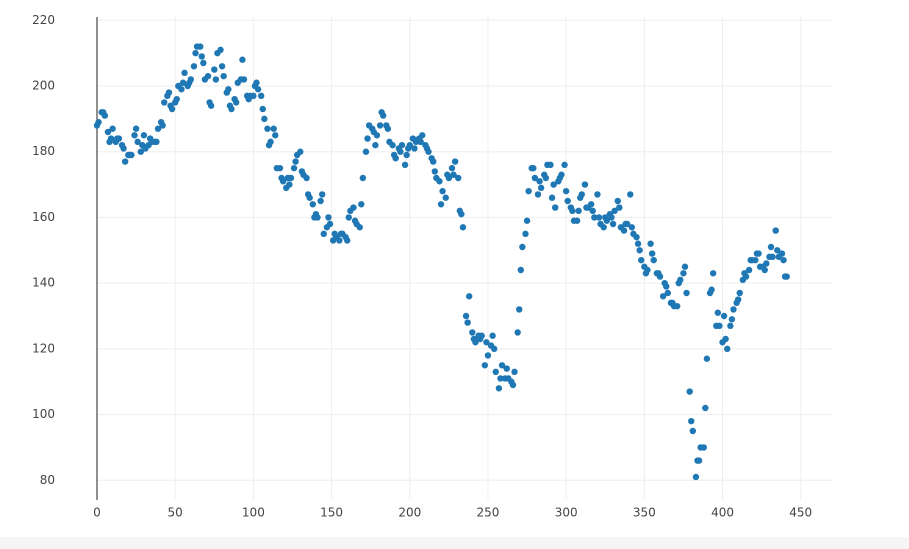  Describe the element at coordinates (43, 151) in the screenshot. I see `y-tick-label: 180` at that location.